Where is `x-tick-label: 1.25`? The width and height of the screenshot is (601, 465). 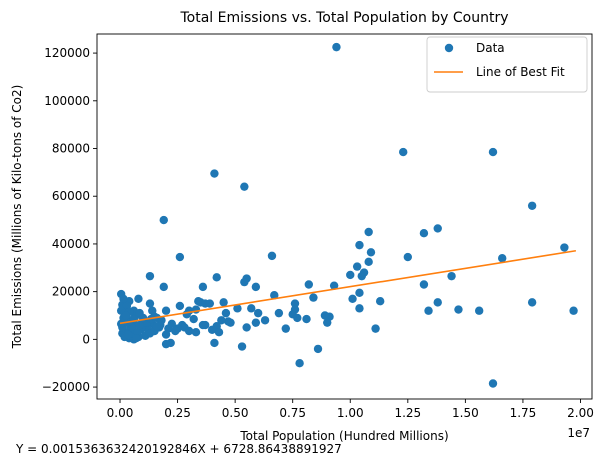 x-tick-label: 1.25 is located at coordinates (407, 413).